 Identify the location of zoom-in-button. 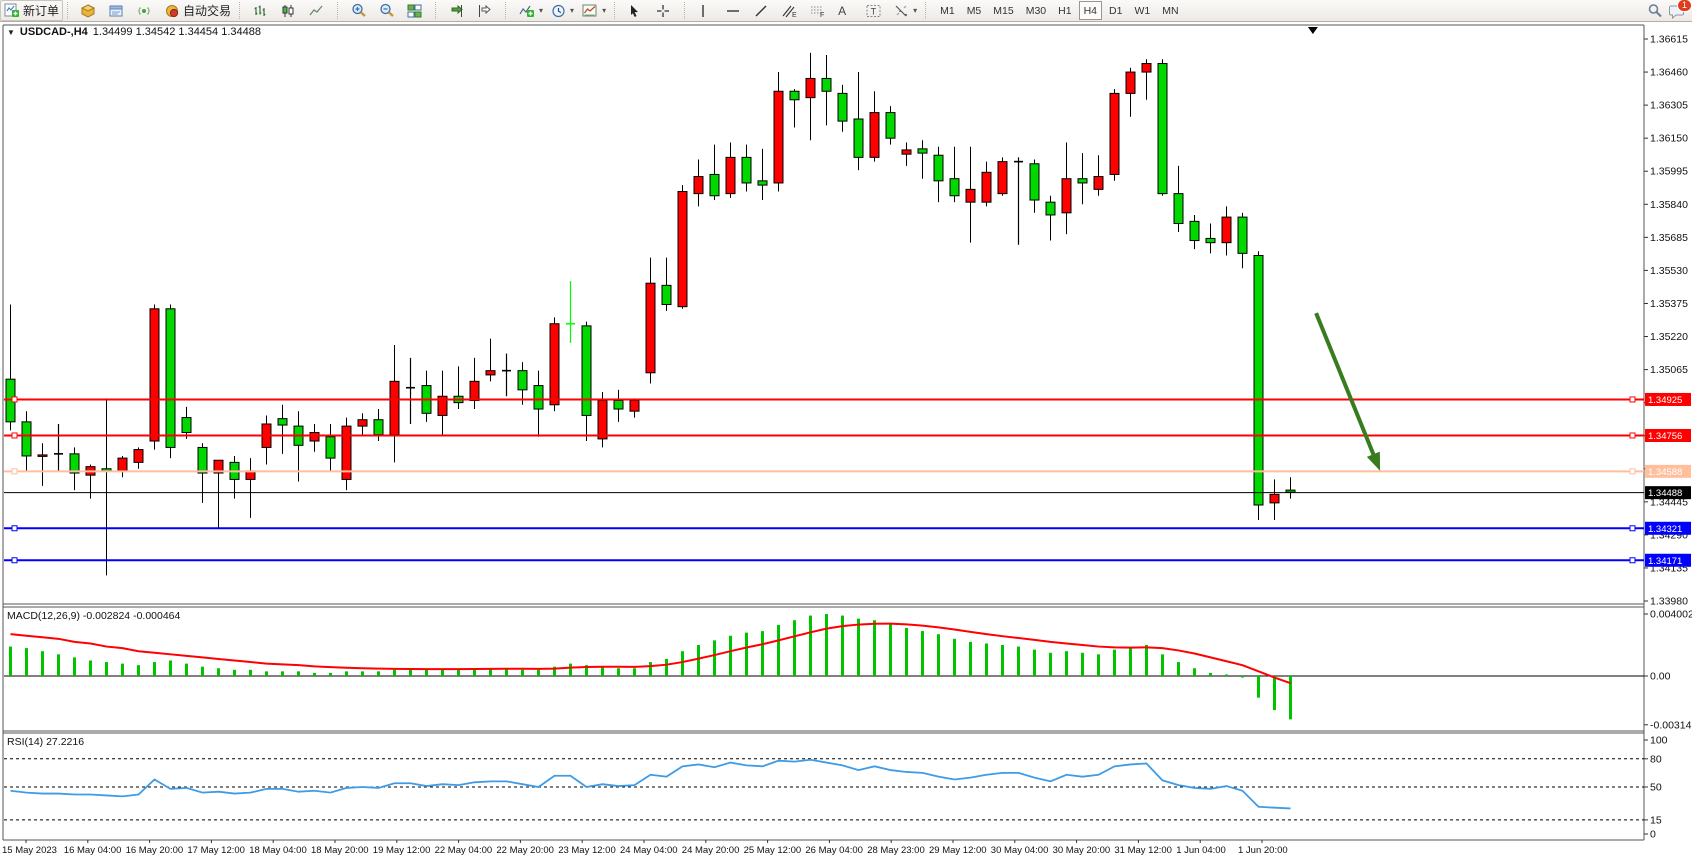
(361, 10).